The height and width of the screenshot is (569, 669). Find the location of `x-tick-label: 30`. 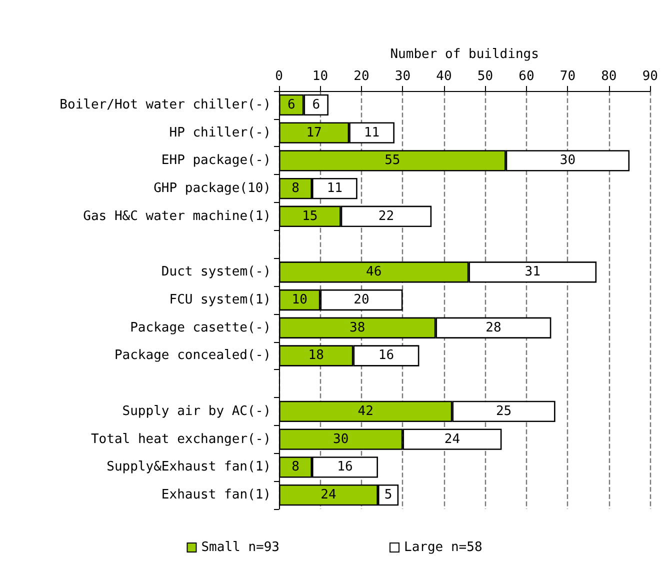

x-tick-label: 30 is located at coordinates (402, 76).